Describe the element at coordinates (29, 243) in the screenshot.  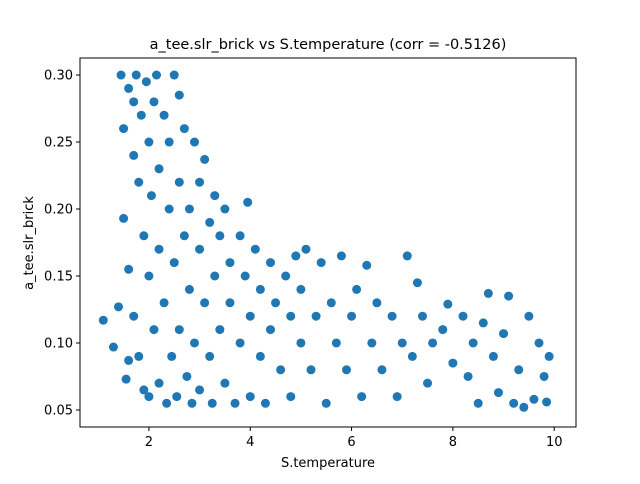
I see `y-axis-label: a_tee.slr_brick` at that location.